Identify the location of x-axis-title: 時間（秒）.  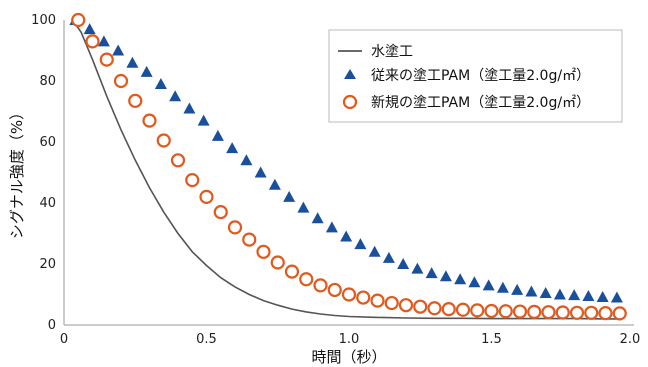
(348, 357).